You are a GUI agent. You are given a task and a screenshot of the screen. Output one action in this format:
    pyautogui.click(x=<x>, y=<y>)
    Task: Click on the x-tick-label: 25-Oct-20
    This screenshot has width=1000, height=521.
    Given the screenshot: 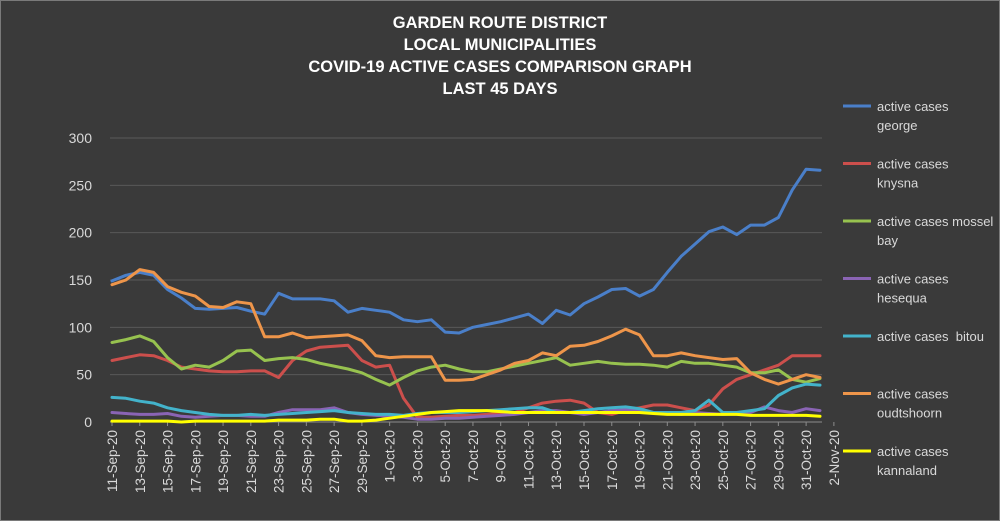 What is the action you would take?
    pyautogui.click(x=723, y=460)
    